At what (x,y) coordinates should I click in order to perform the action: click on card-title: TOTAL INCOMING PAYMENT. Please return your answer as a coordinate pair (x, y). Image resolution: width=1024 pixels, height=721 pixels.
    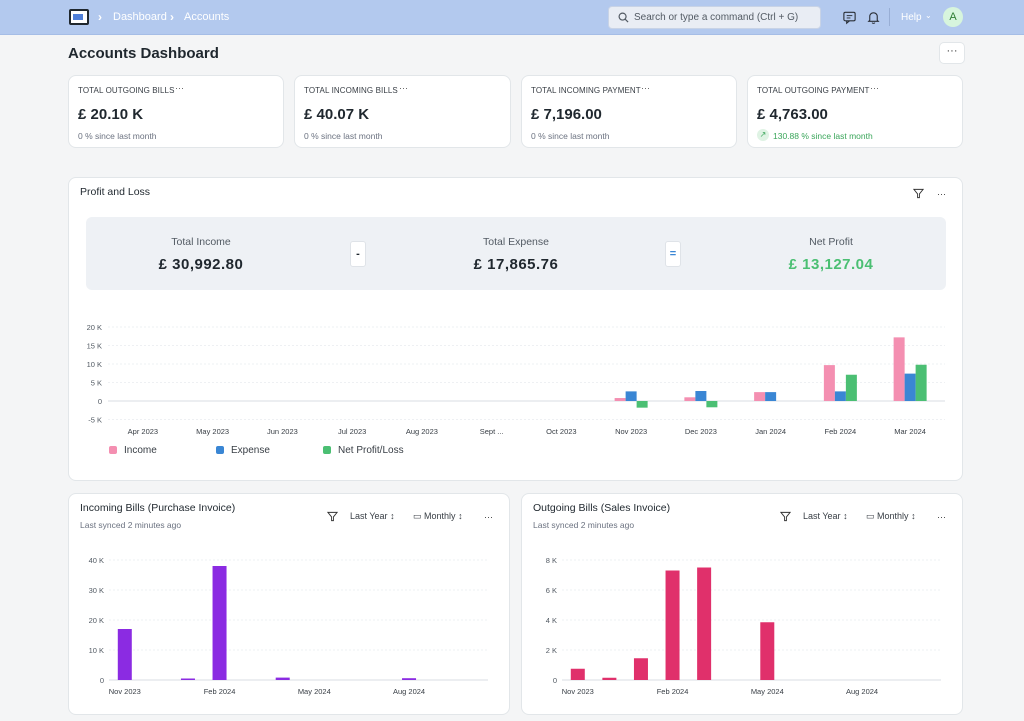
    Looking at the image, I should click on (586, 90).